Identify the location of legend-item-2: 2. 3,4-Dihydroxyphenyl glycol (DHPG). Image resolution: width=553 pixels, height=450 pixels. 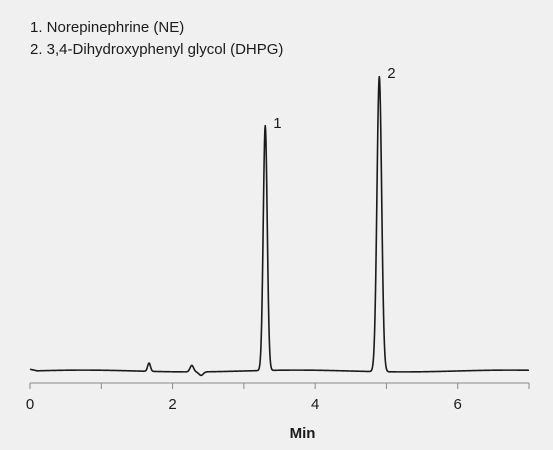
(157, 49).